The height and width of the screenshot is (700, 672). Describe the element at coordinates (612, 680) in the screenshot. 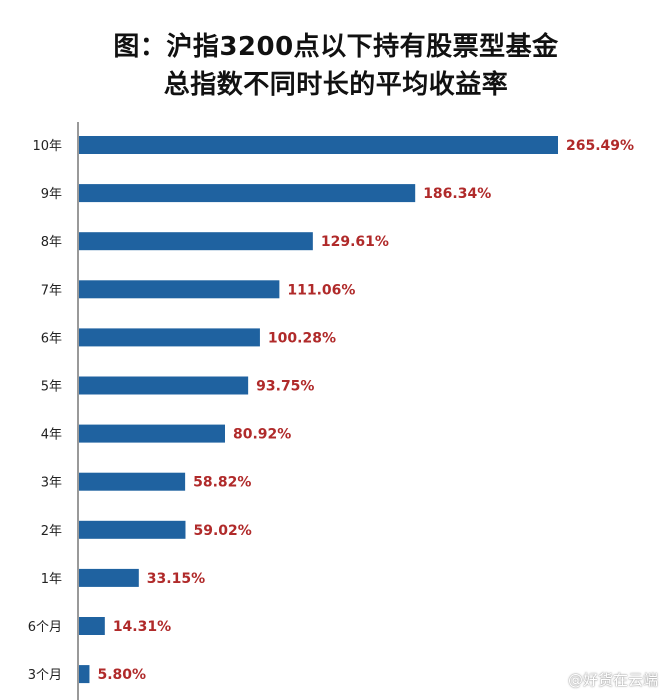

I see `watermark: @好货在云端` at that location.